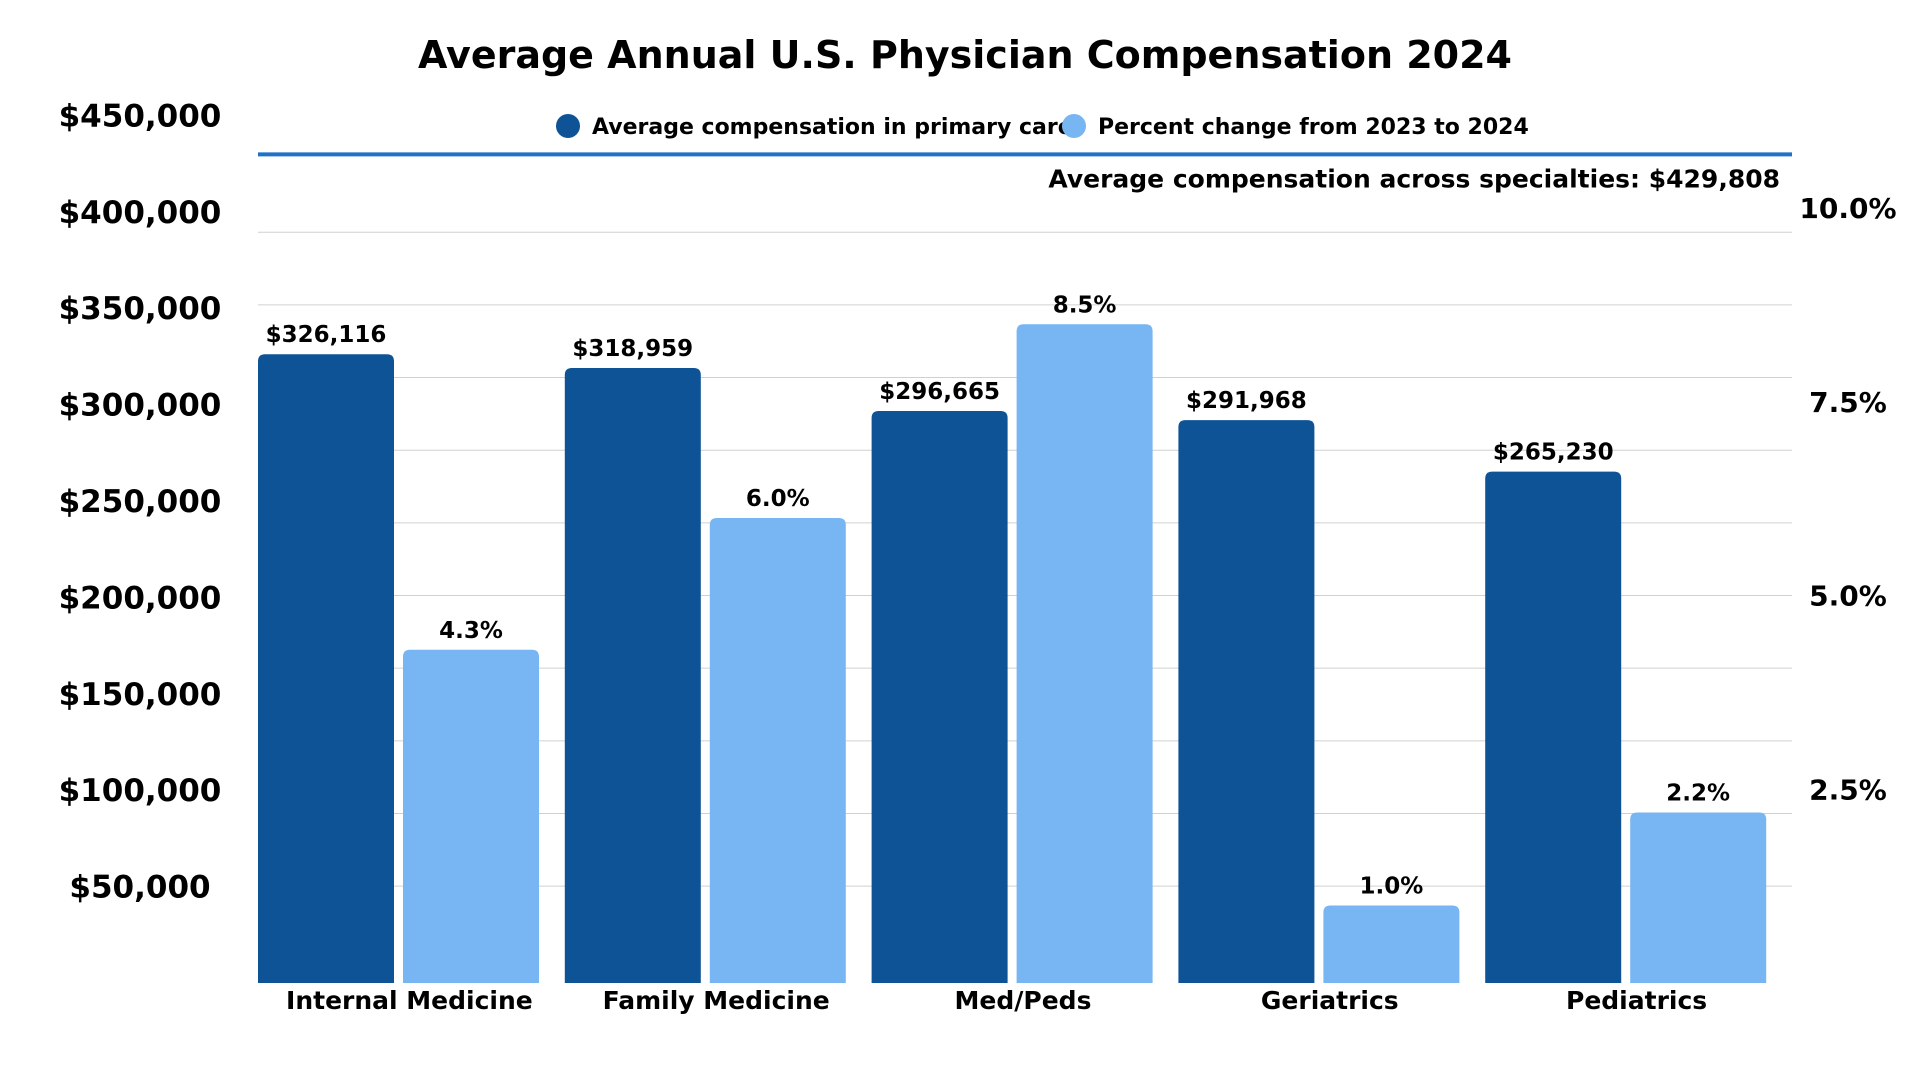 This screenshot has width=1920, height=1084. What do you see at coordinates (632, 349) in the screenshot?
I see `data-label-family-medicine-compensation: $318,959` at bounding box center [632, 349].